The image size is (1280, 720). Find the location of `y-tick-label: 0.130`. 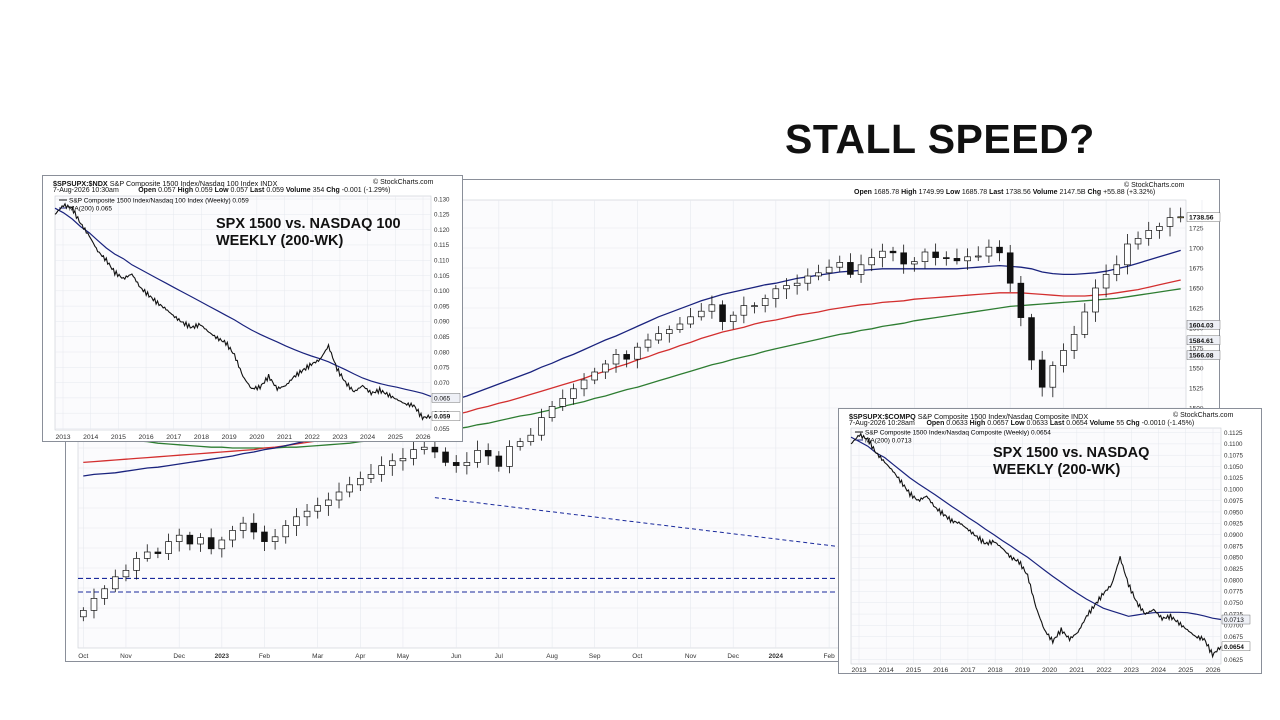

y-tick-label: 0.130 is located at coordinates (442, 199).